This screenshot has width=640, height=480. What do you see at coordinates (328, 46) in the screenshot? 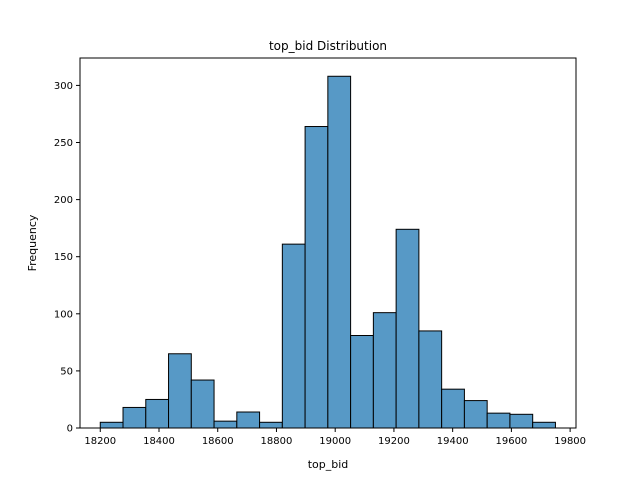
I see `chart-title: top_bid Distribution` at bounding box center [328, 46].